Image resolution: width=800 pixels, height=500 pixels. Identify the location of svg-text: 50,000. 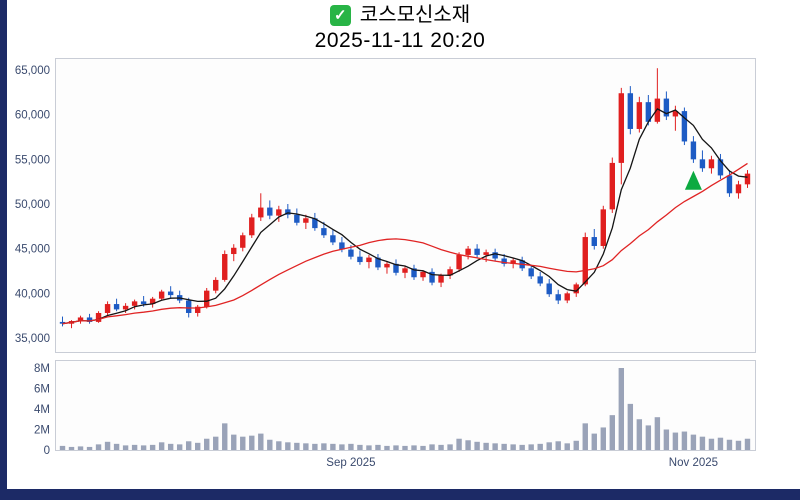
(32, 205).